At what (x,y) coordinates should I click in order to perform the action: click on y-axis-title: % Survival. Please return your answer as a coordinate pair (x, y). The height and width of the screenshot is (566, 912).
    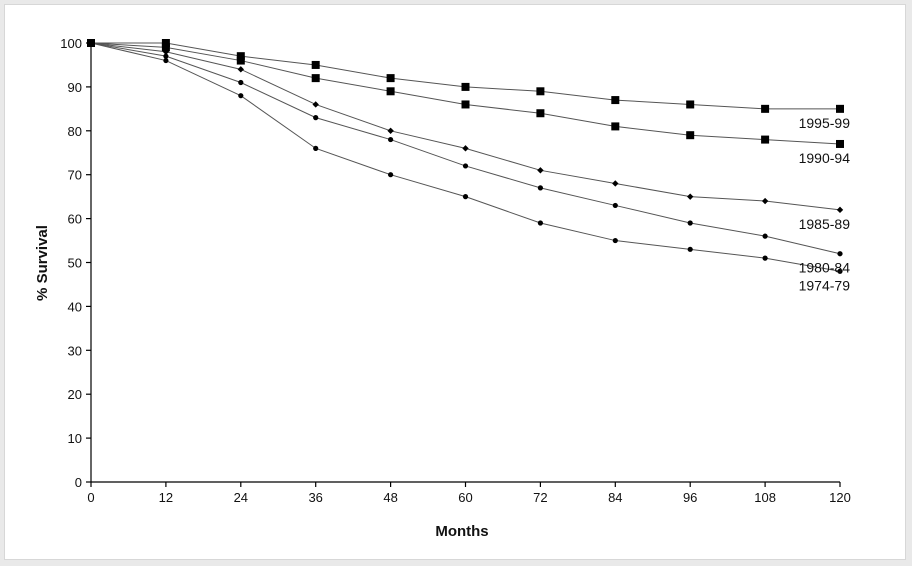
    Looking at the image, I should click on (42, 263).